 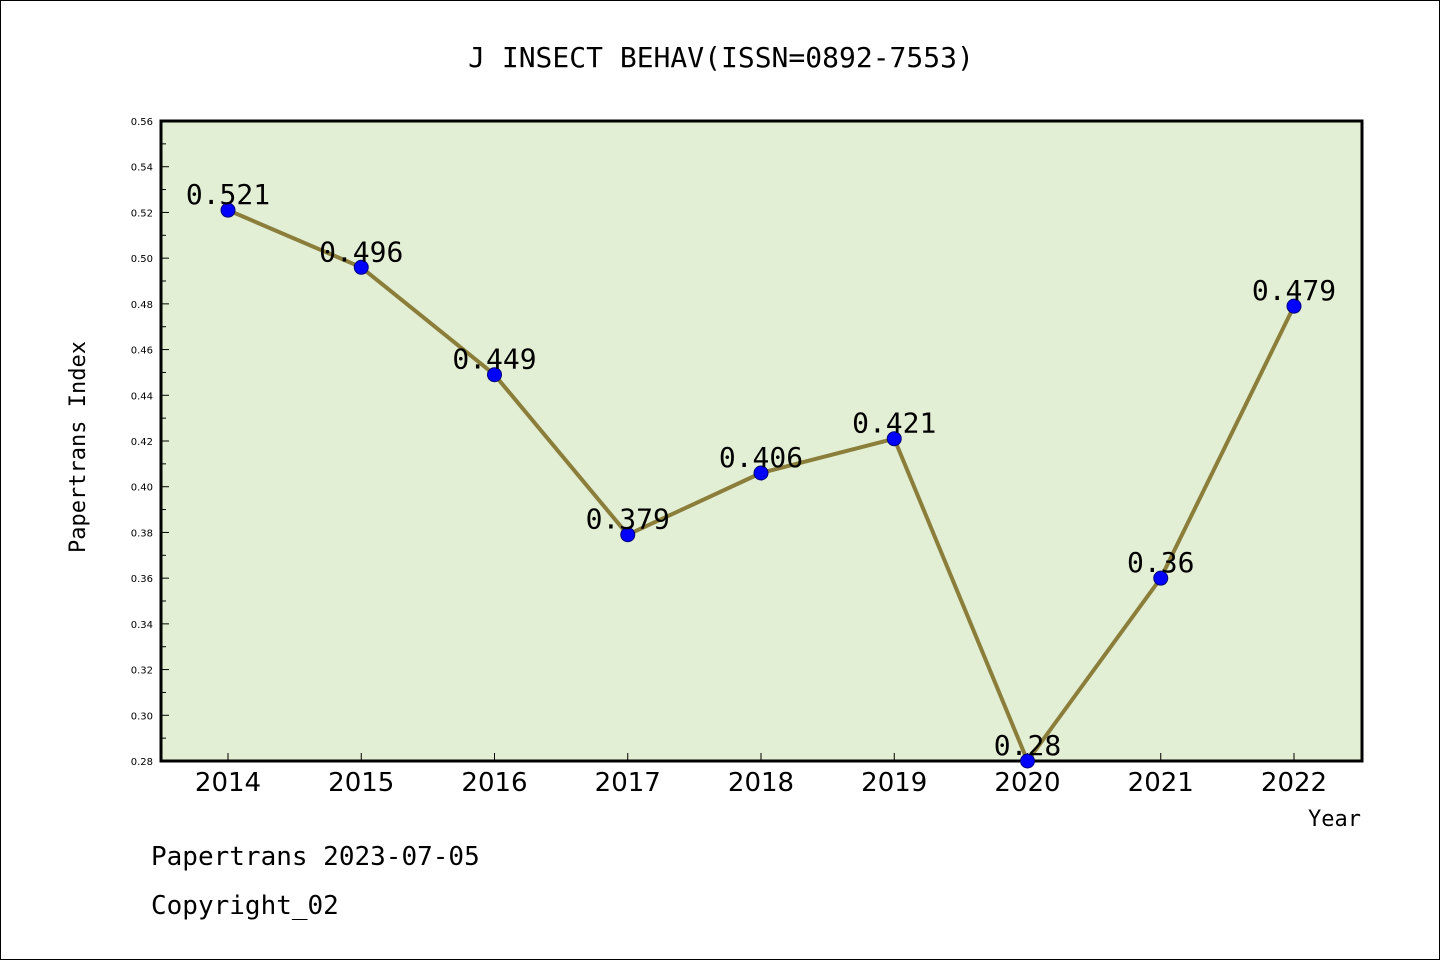 What do you see at coordinates (245, 906) in the screenshot?
I see `footer-copyright: Copyright_02` at bounding box center [245, 906].